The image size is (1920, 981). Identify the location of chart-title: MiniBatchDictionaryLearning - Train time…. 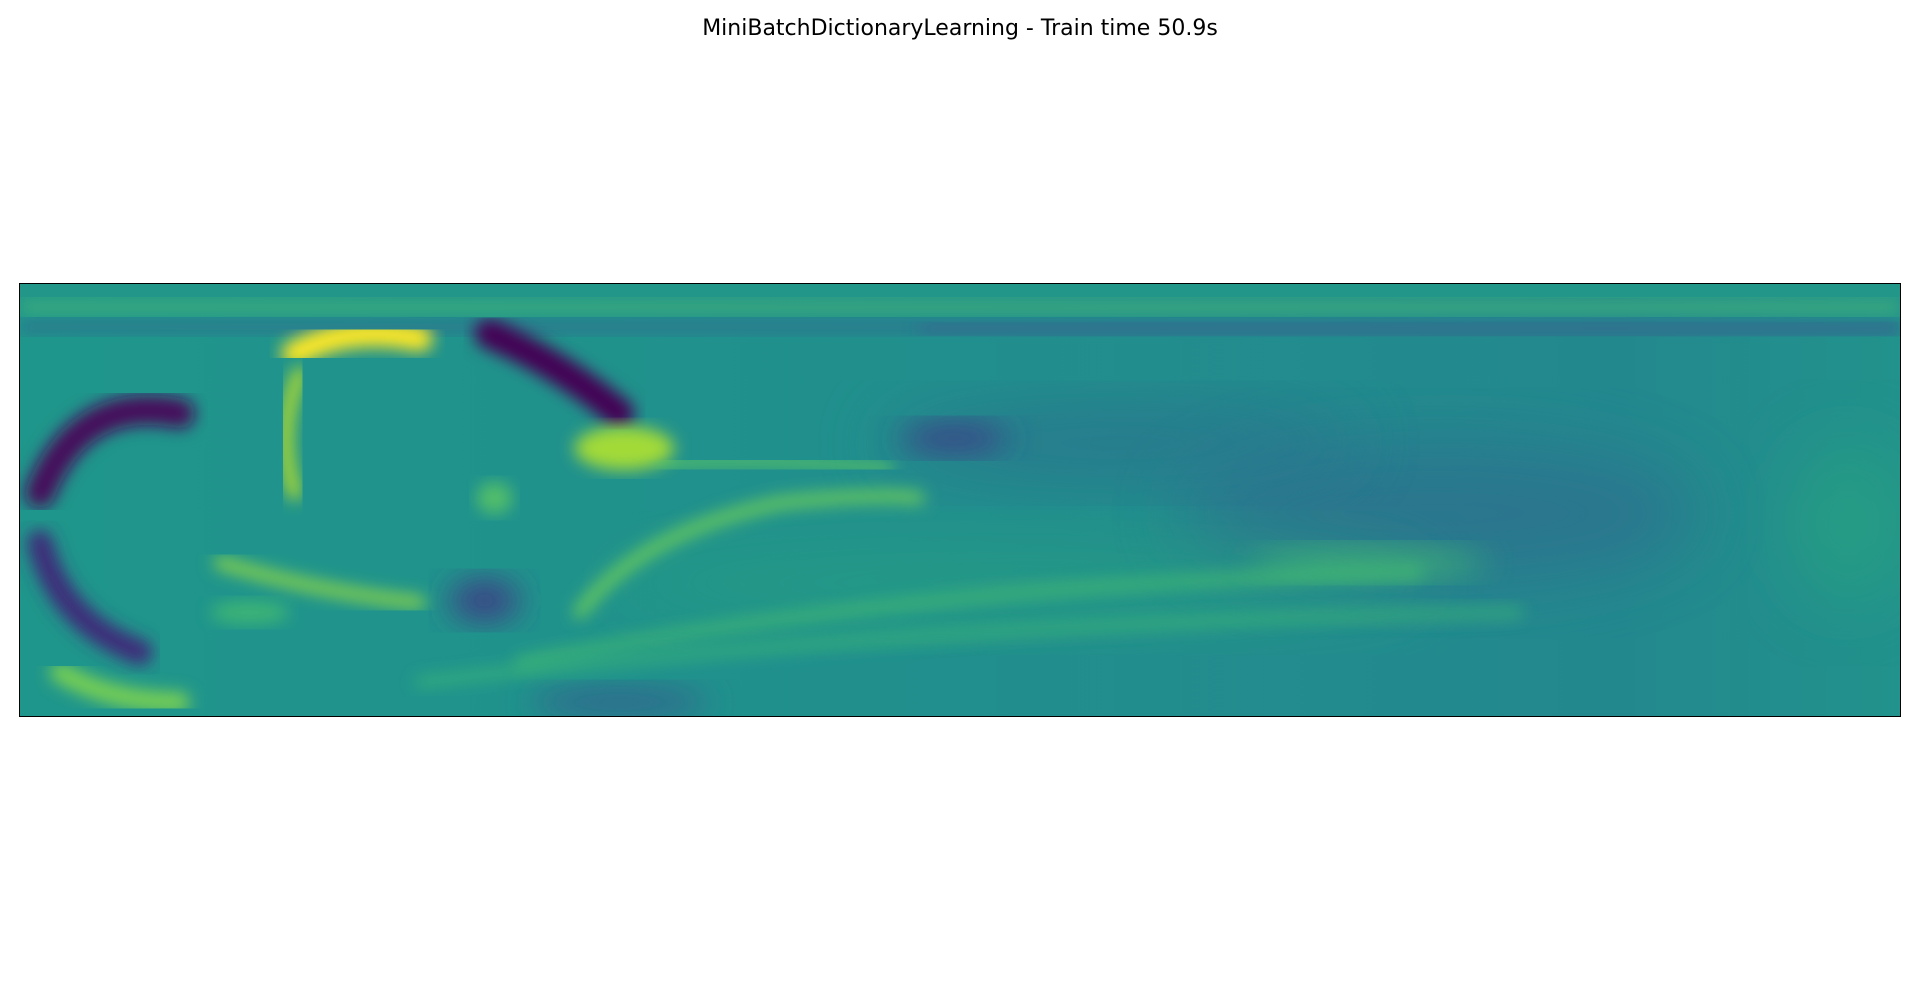
(960, 28).